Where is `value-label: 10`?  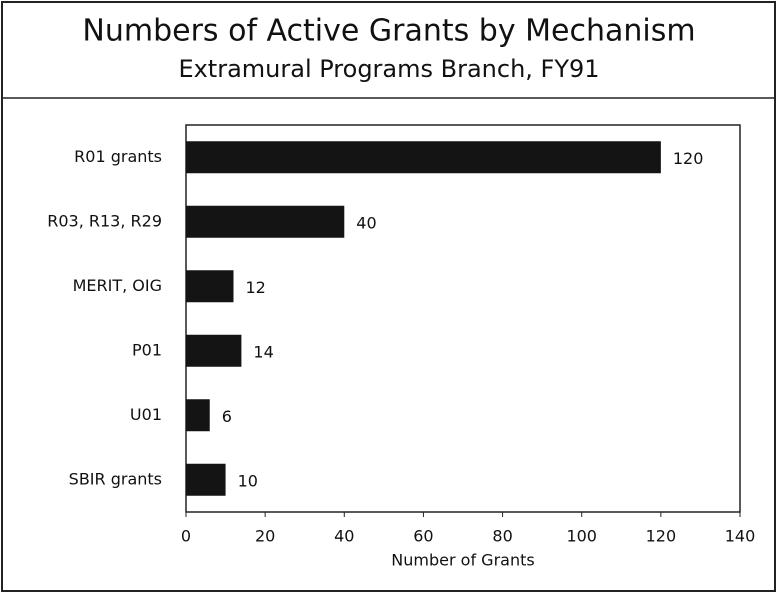 value-label: 10 is located at coordinates (248, 480).